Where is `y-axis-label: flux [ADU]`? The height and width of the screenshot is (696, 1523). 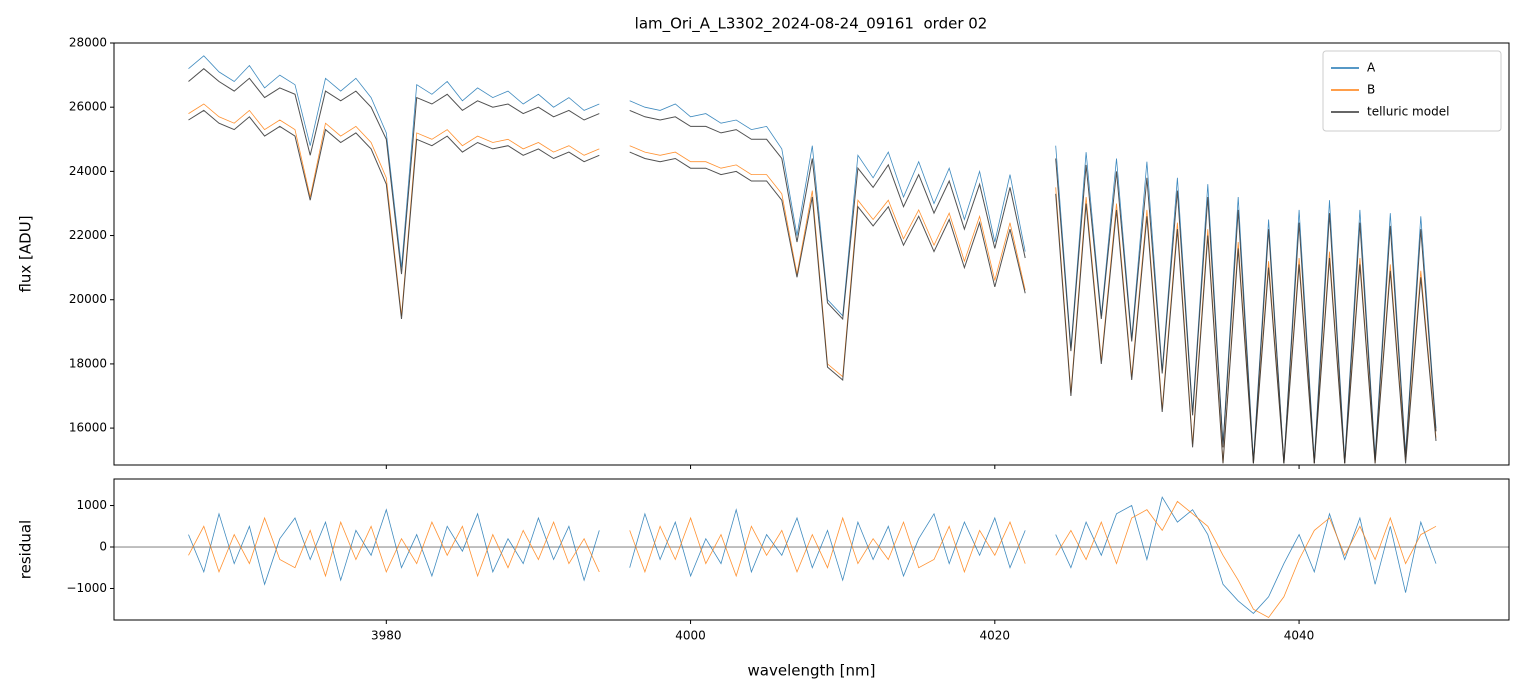 y-axis-label: flux [ADU] is located at coordinates (26, 253).